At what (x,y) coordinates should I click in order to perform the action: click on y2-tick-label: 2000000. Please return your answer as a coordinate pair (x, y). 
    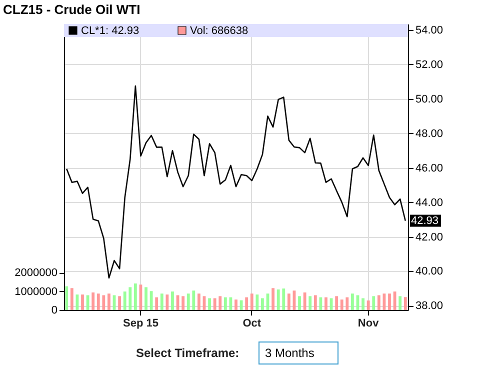
    Looking at the image, I should click on (36, 273).